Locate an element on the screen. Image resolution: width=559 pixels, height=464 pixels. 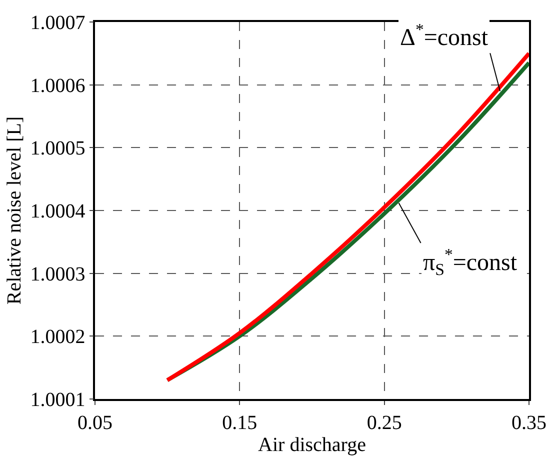
y-tick-label: 1.0004 is located at coordinates (58, 211).